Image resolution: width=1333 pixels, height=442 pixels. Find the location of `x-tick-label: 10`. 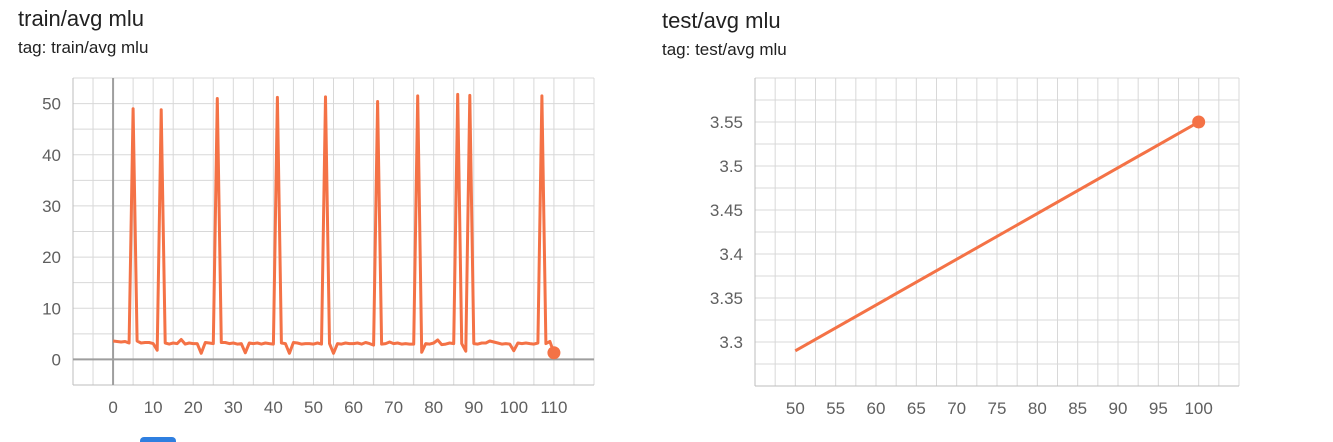

x-tick-label: 10 is located at coordinates (153, 407).